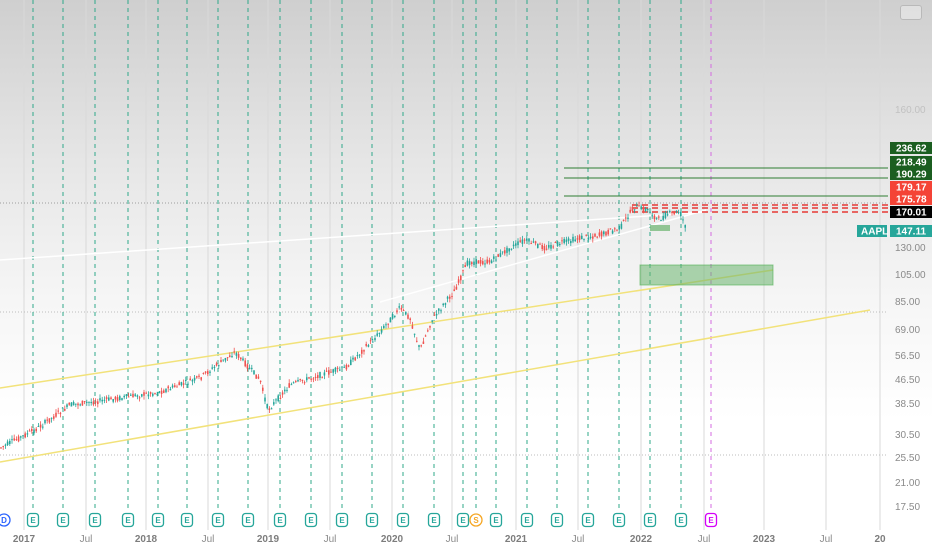 This screenshot has width=932, height=550. What do you see at coordinates (268, 539) in the screenshot?
I see `x-axis-tick-label: 2019` at bounding box center [268, 539].